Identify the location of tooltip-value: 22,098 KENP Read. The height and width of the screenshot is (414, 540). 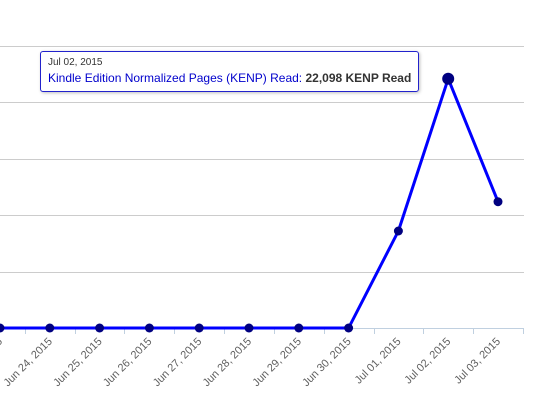
(358, 78).